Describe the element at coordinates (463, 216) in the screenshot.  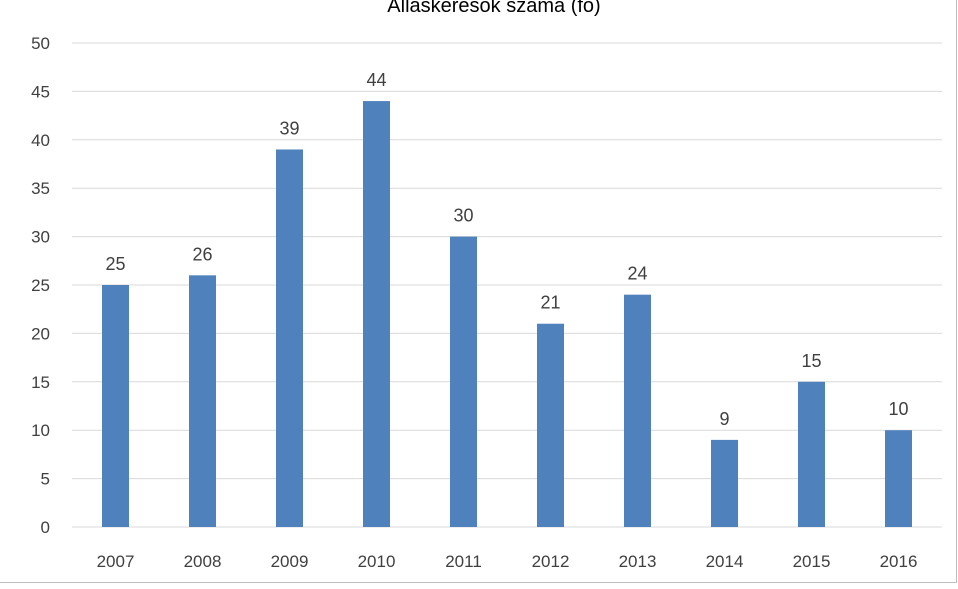
I see `data-label: 30` at that location.